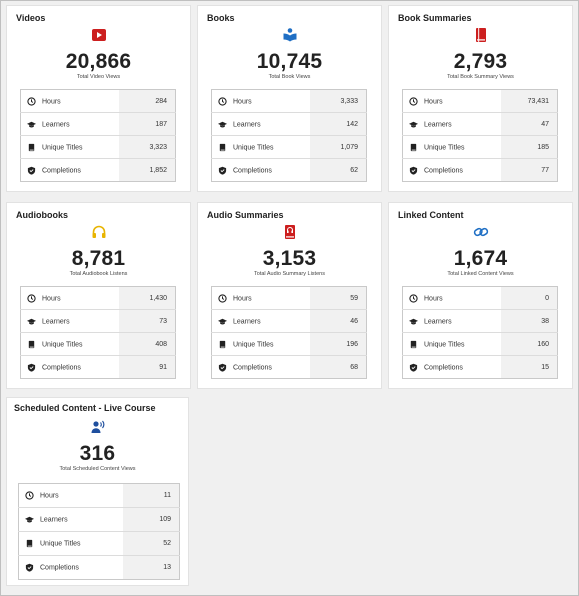 This screenshot has height=596, width=579. Describe the element at coordinates (98, 147) in the screenshot. I see `table-row: Unique Titles 3,323` at that location.